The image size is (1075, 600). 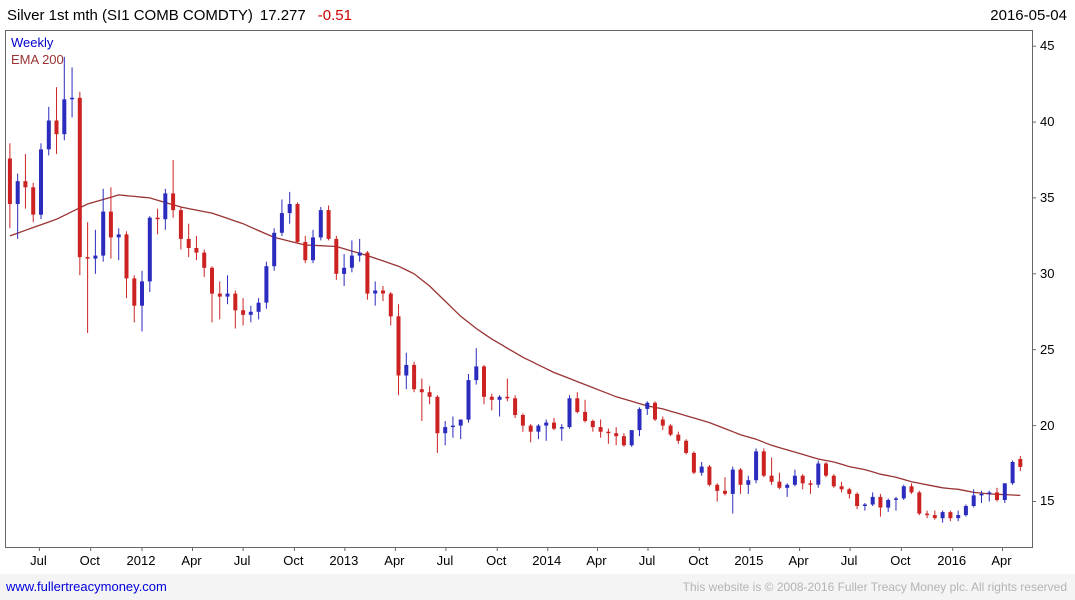 I want to click on price-change: -0.51, so click(x=334, y=15).